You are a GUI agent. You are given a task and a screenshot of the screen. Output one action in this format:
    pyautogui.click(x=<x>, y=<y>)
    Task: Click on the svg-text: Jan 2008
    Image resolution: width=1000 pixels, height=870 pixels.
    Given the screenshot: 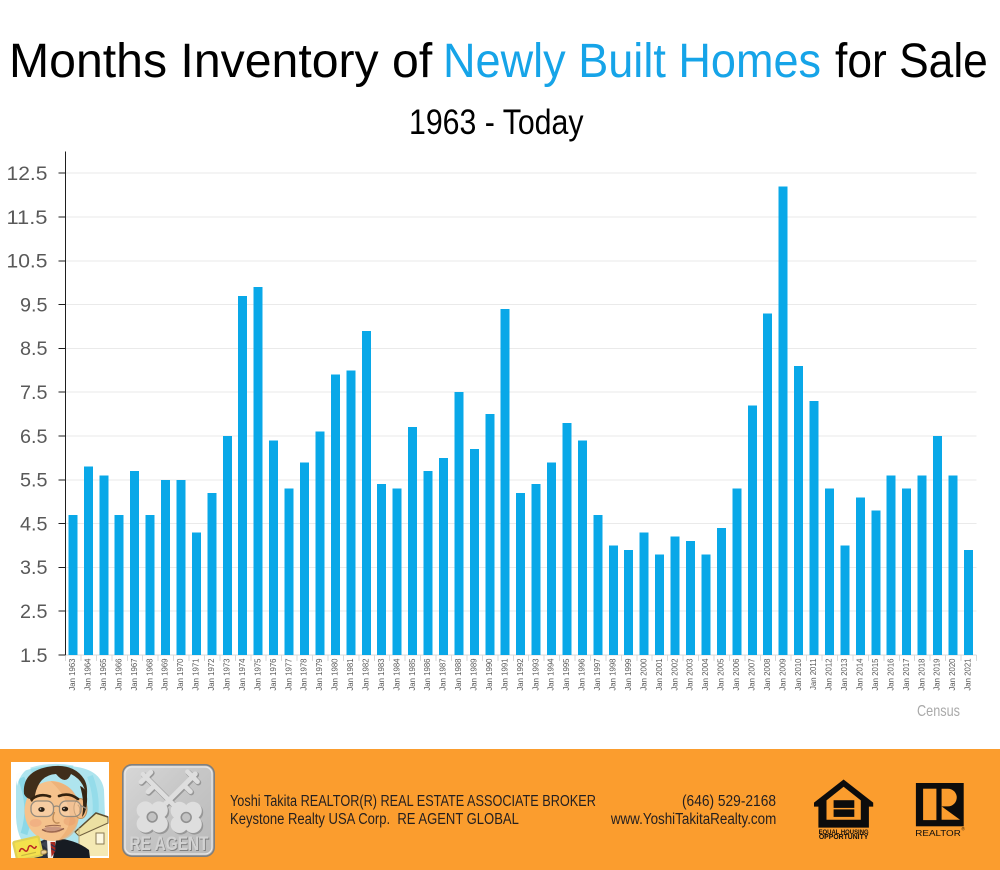 What is the action you would take?
    pyautogui.click(x=767, y=675)
    